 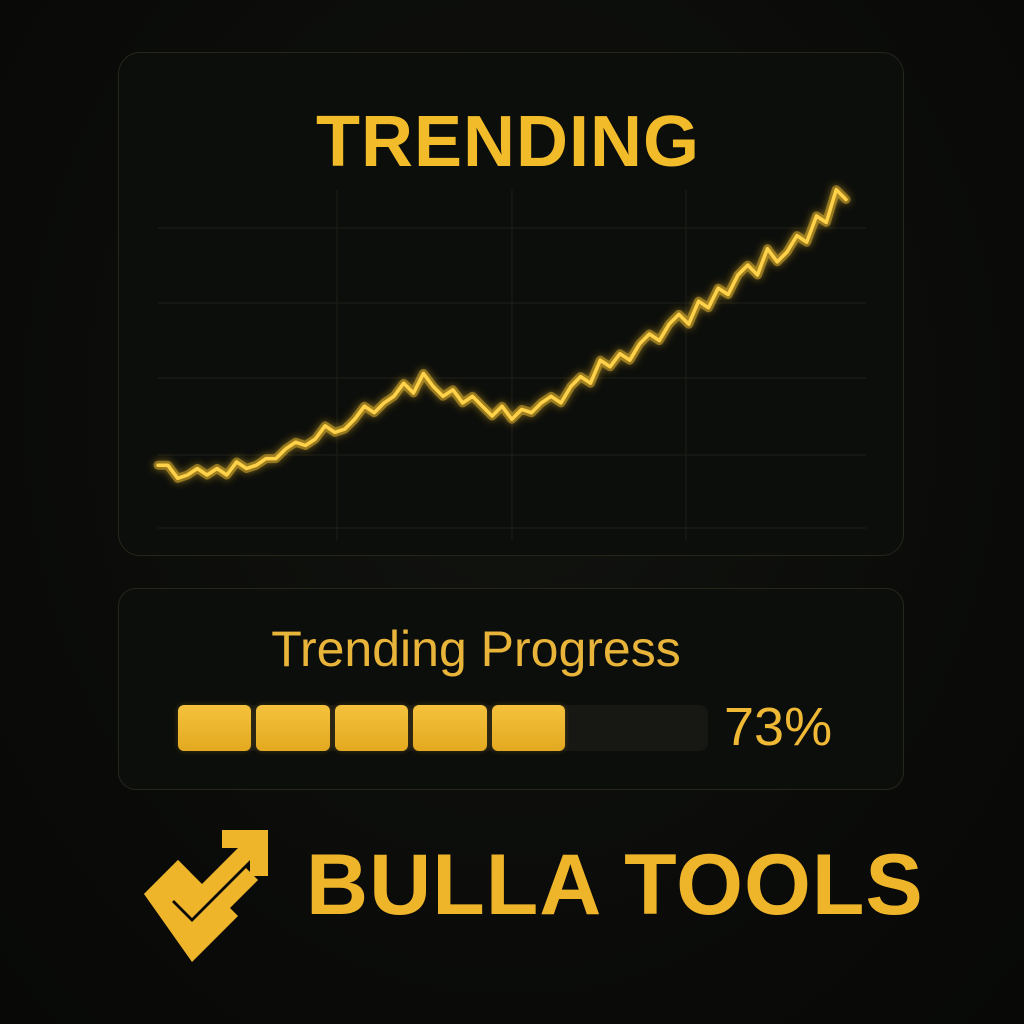 What do you see at coordinates (778, 727) in the screenshot?
I see `progress-percent: 73%` at bounding box center [778, 727].